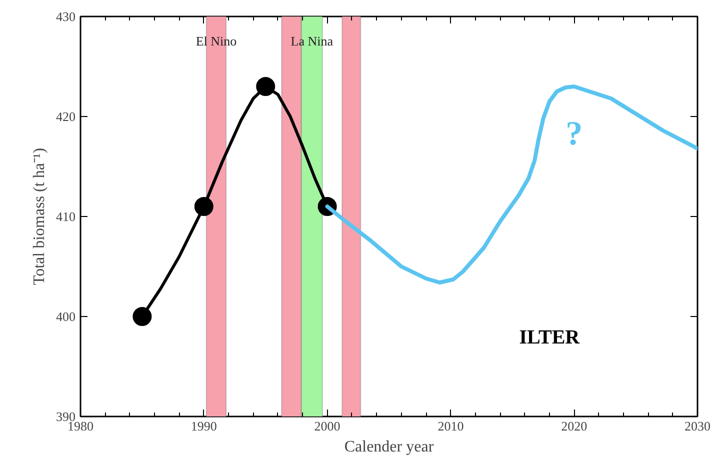  I want to click on y-tick-label: 400, so click(66, 316).